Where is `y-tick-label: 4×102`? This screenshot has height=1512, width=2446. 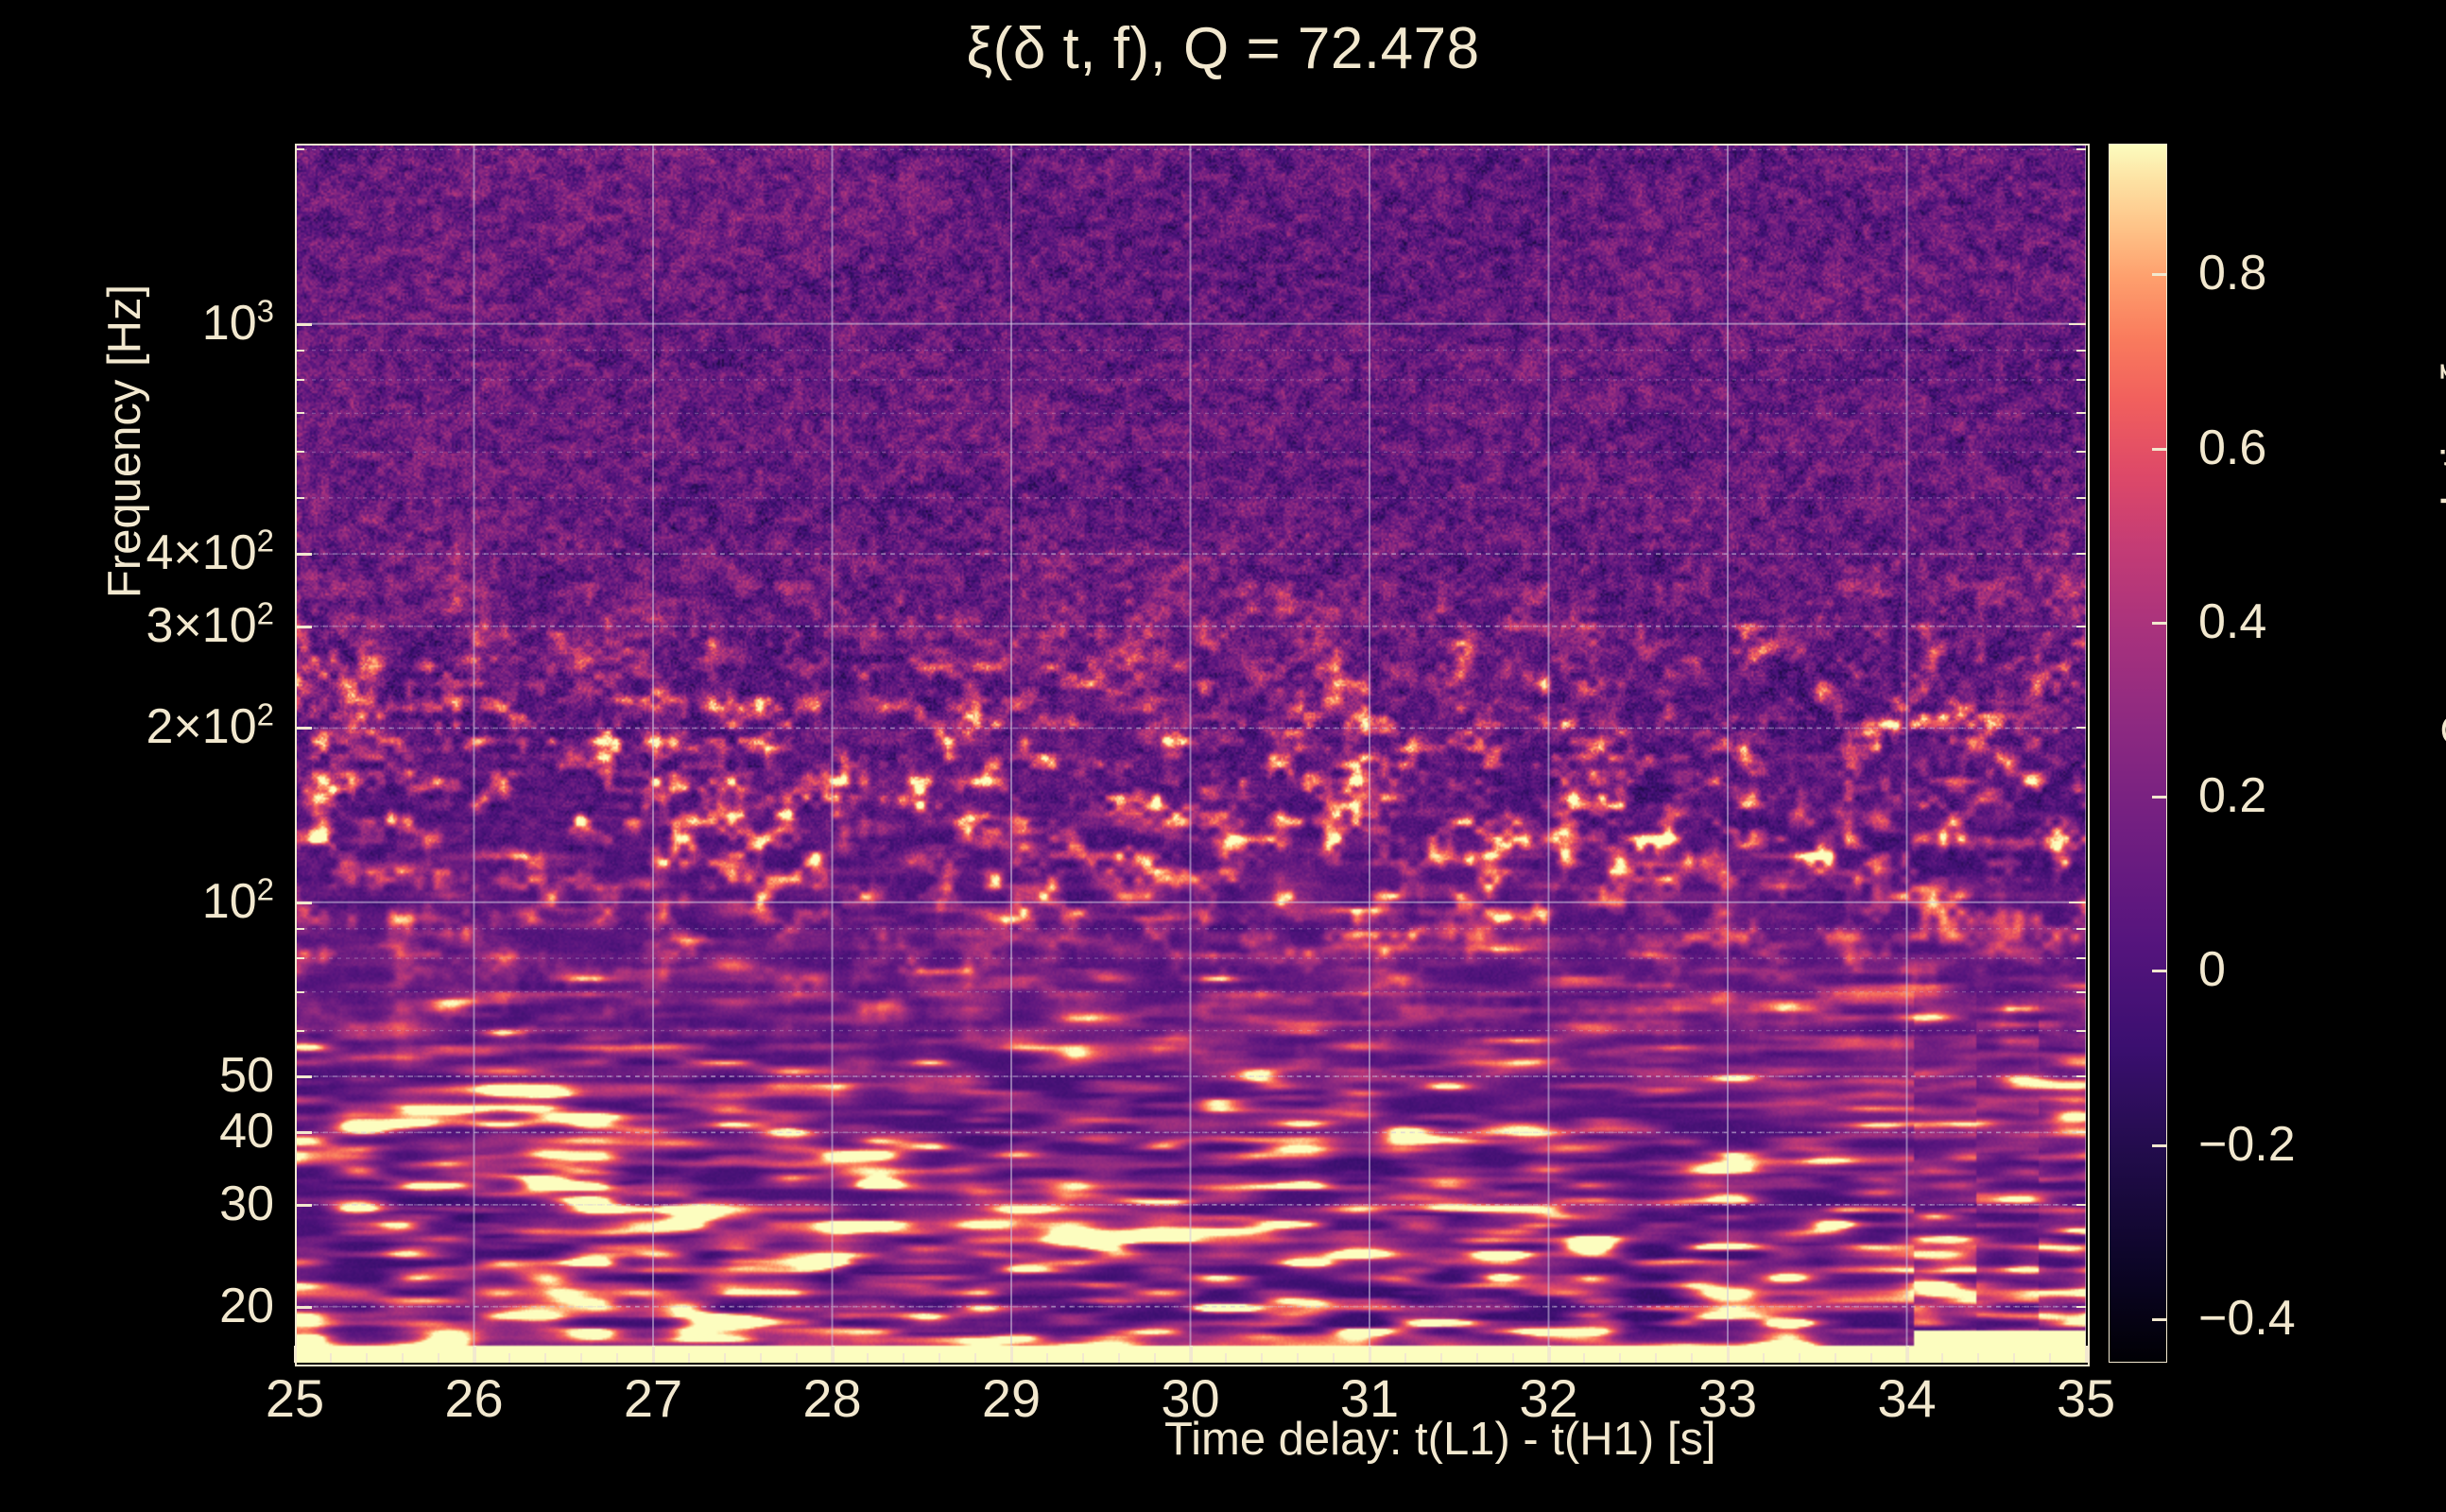 y-tick-label: 4×102 is located at coordinates (137, 553).